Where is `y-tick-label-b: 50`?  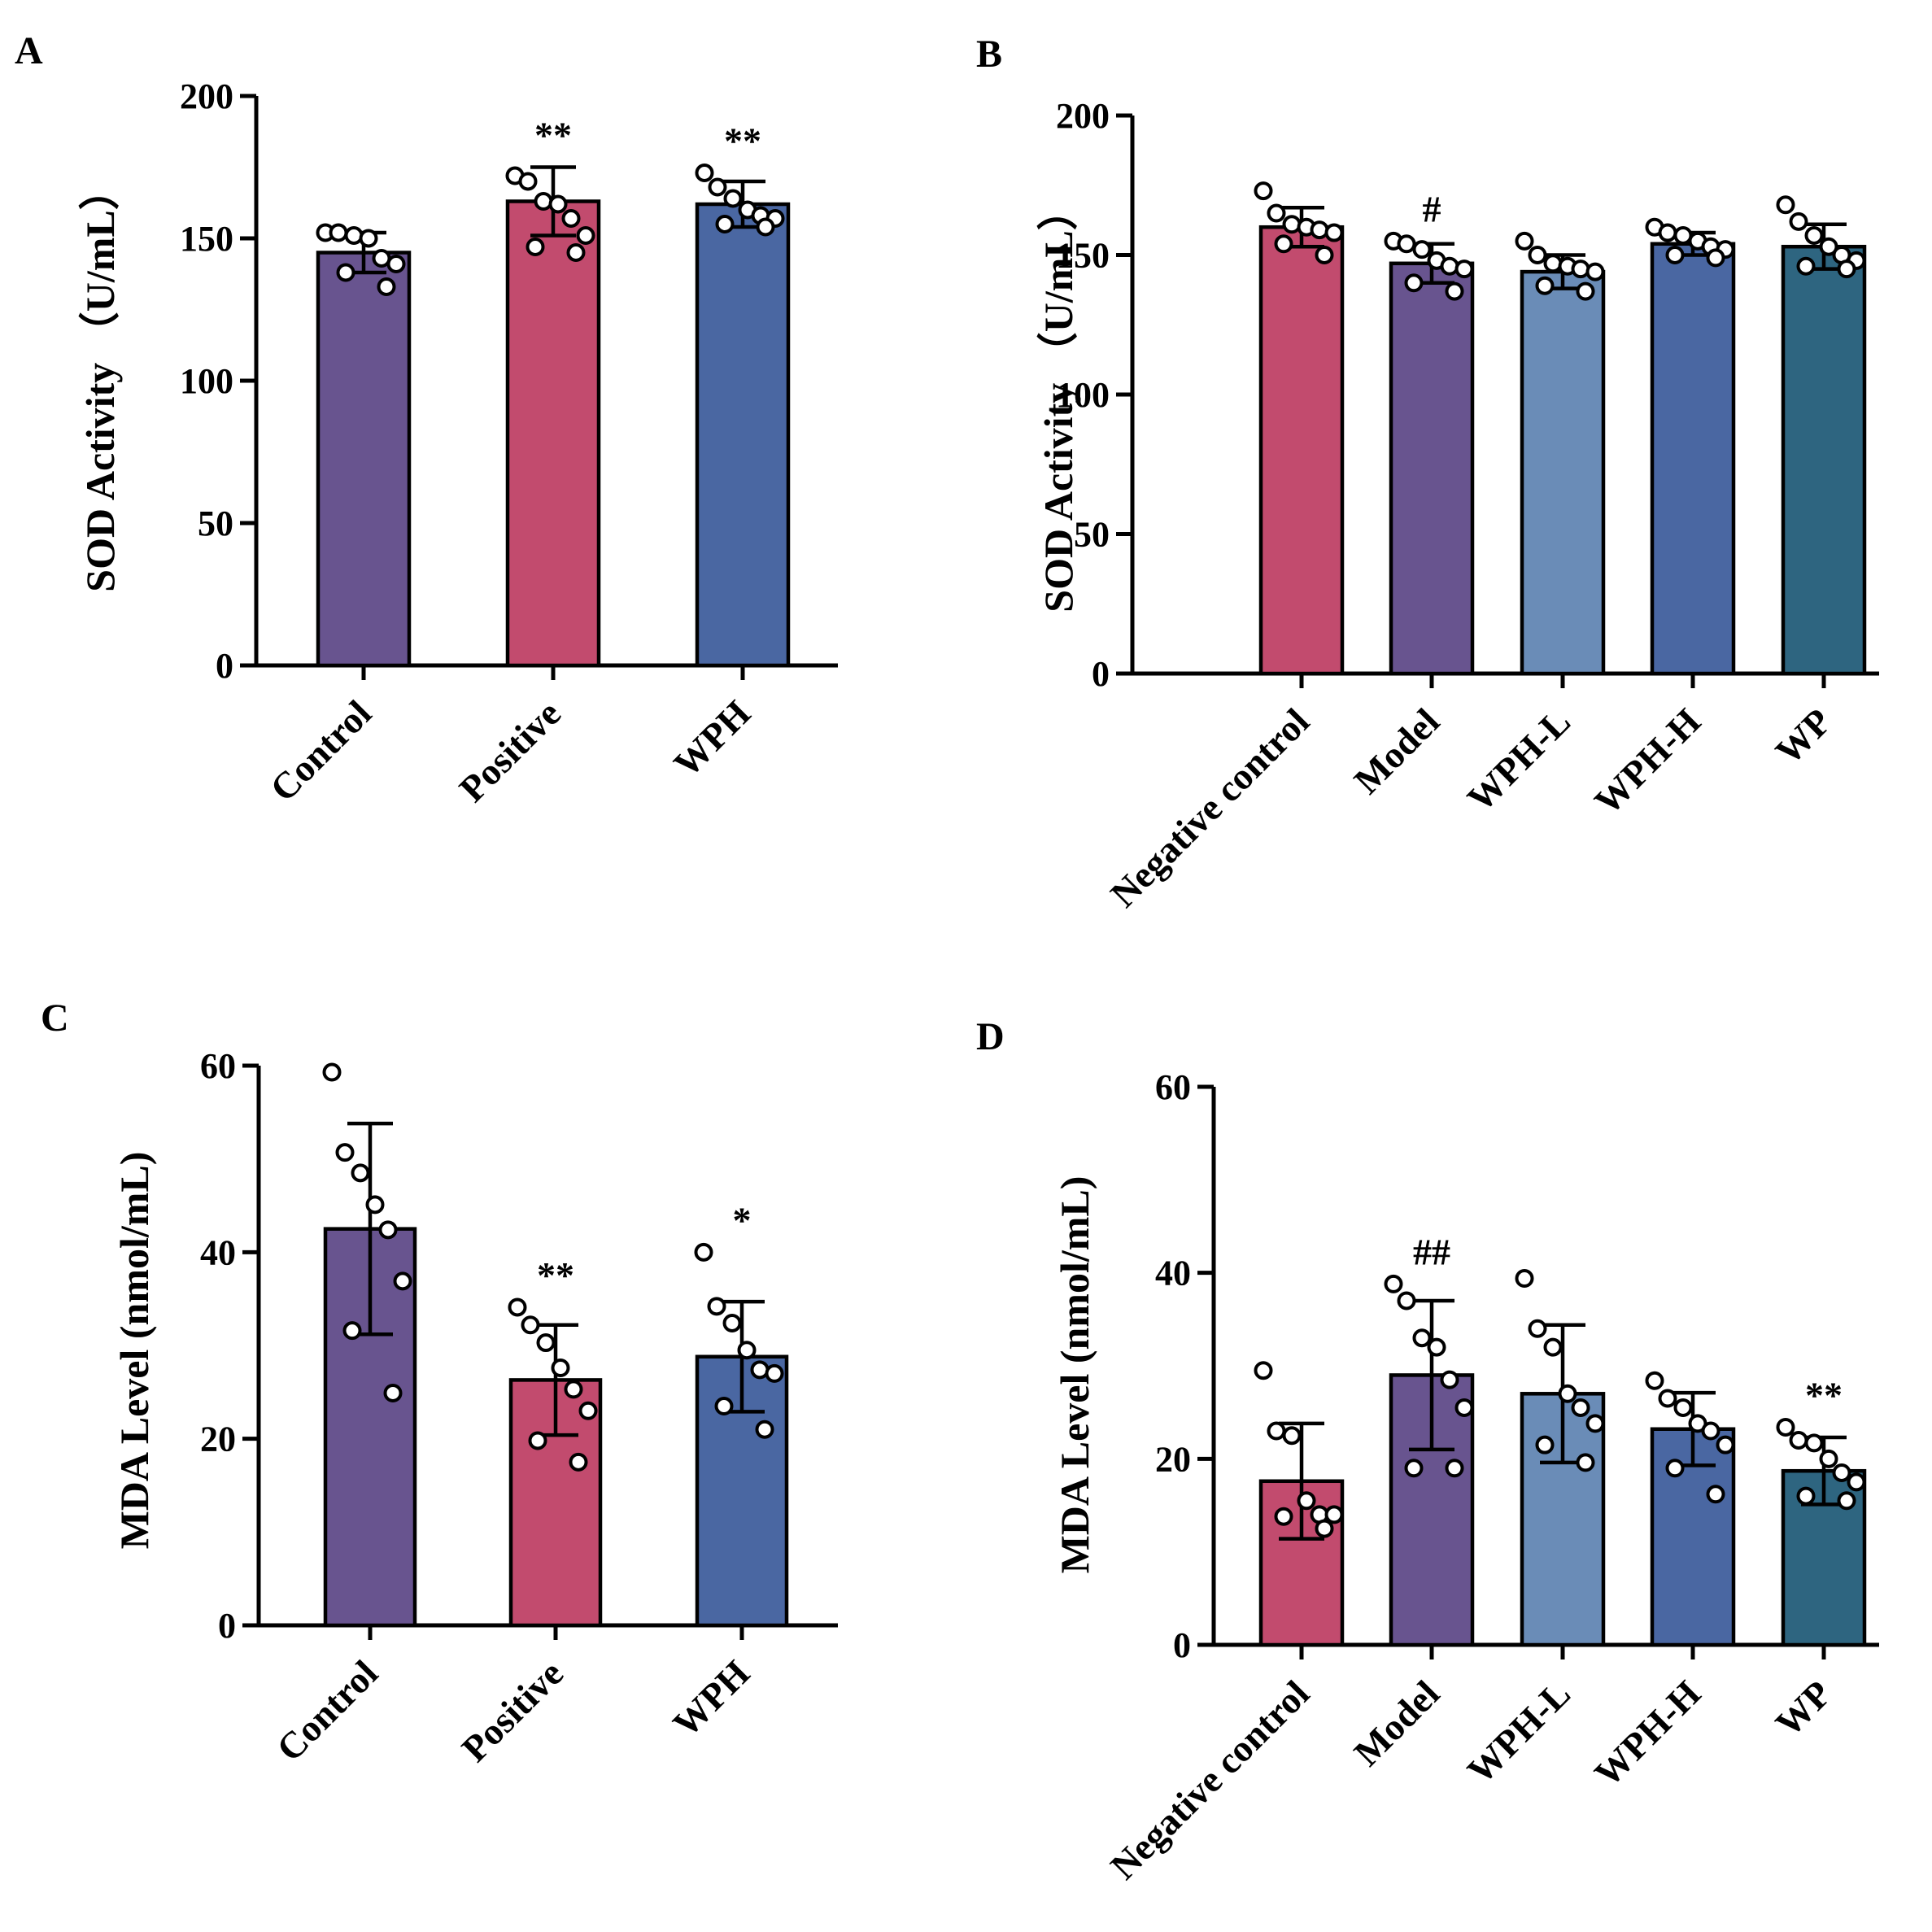 y-tick-label-b: 50 is located at coordinates (1092, 535).